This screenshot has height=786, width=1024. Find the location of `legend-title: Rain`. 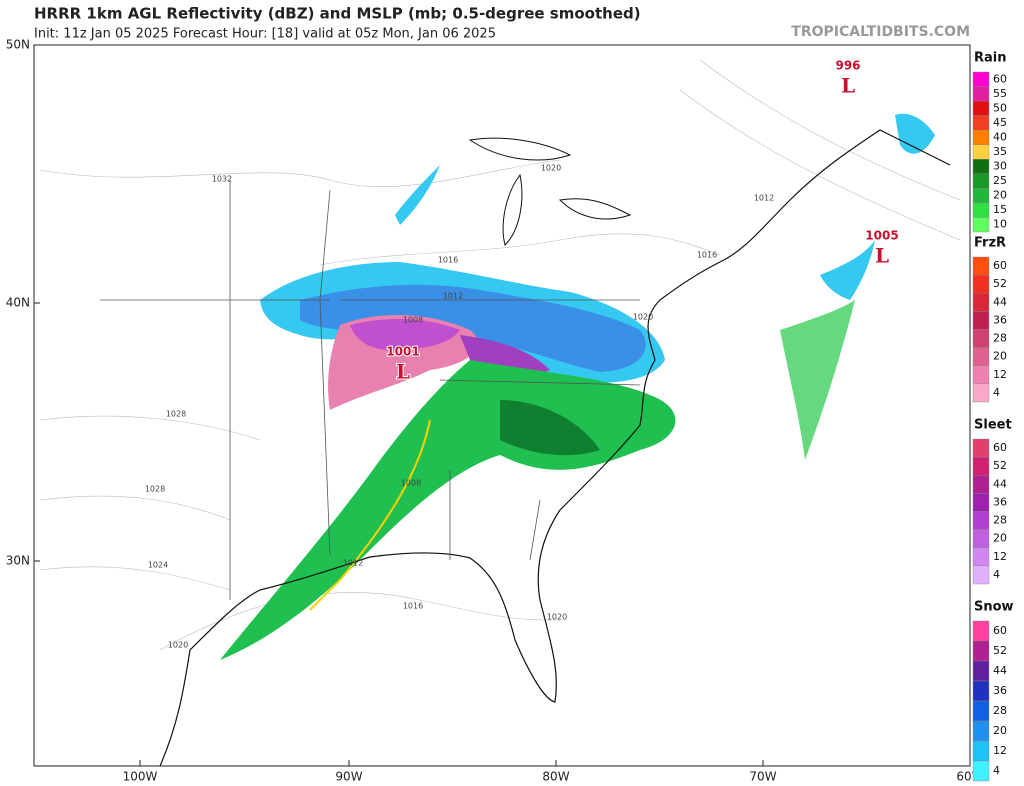

legend-title: Rain is located at coordinates (990, 58).